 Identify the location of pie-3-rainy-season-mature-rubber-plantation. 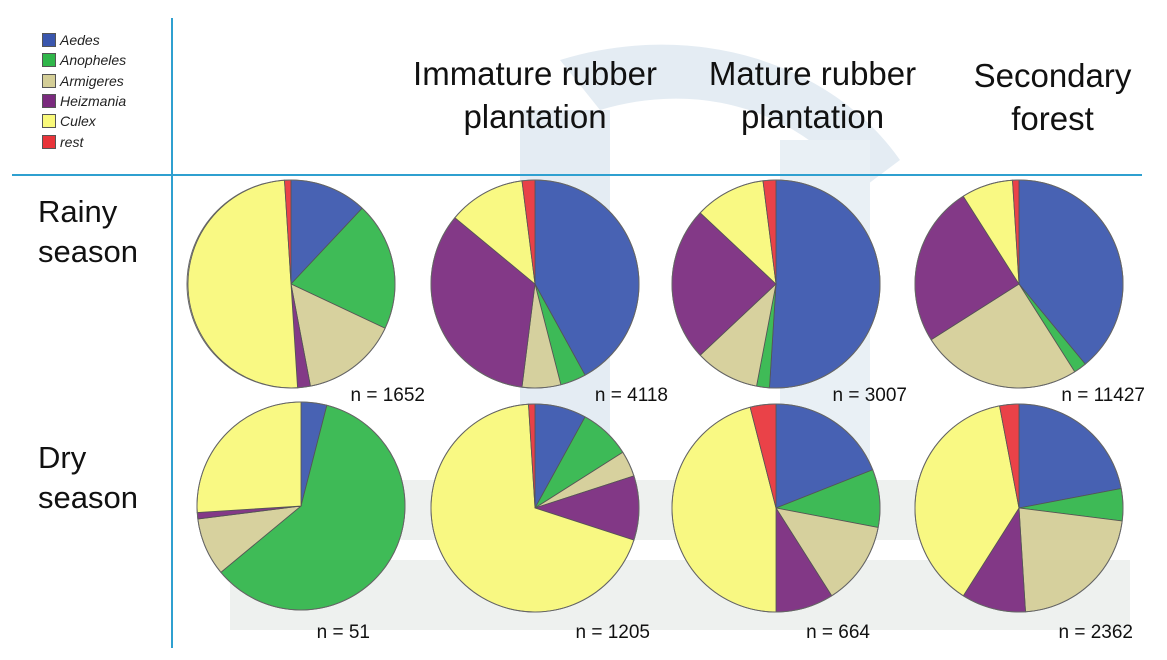
(776, 284).